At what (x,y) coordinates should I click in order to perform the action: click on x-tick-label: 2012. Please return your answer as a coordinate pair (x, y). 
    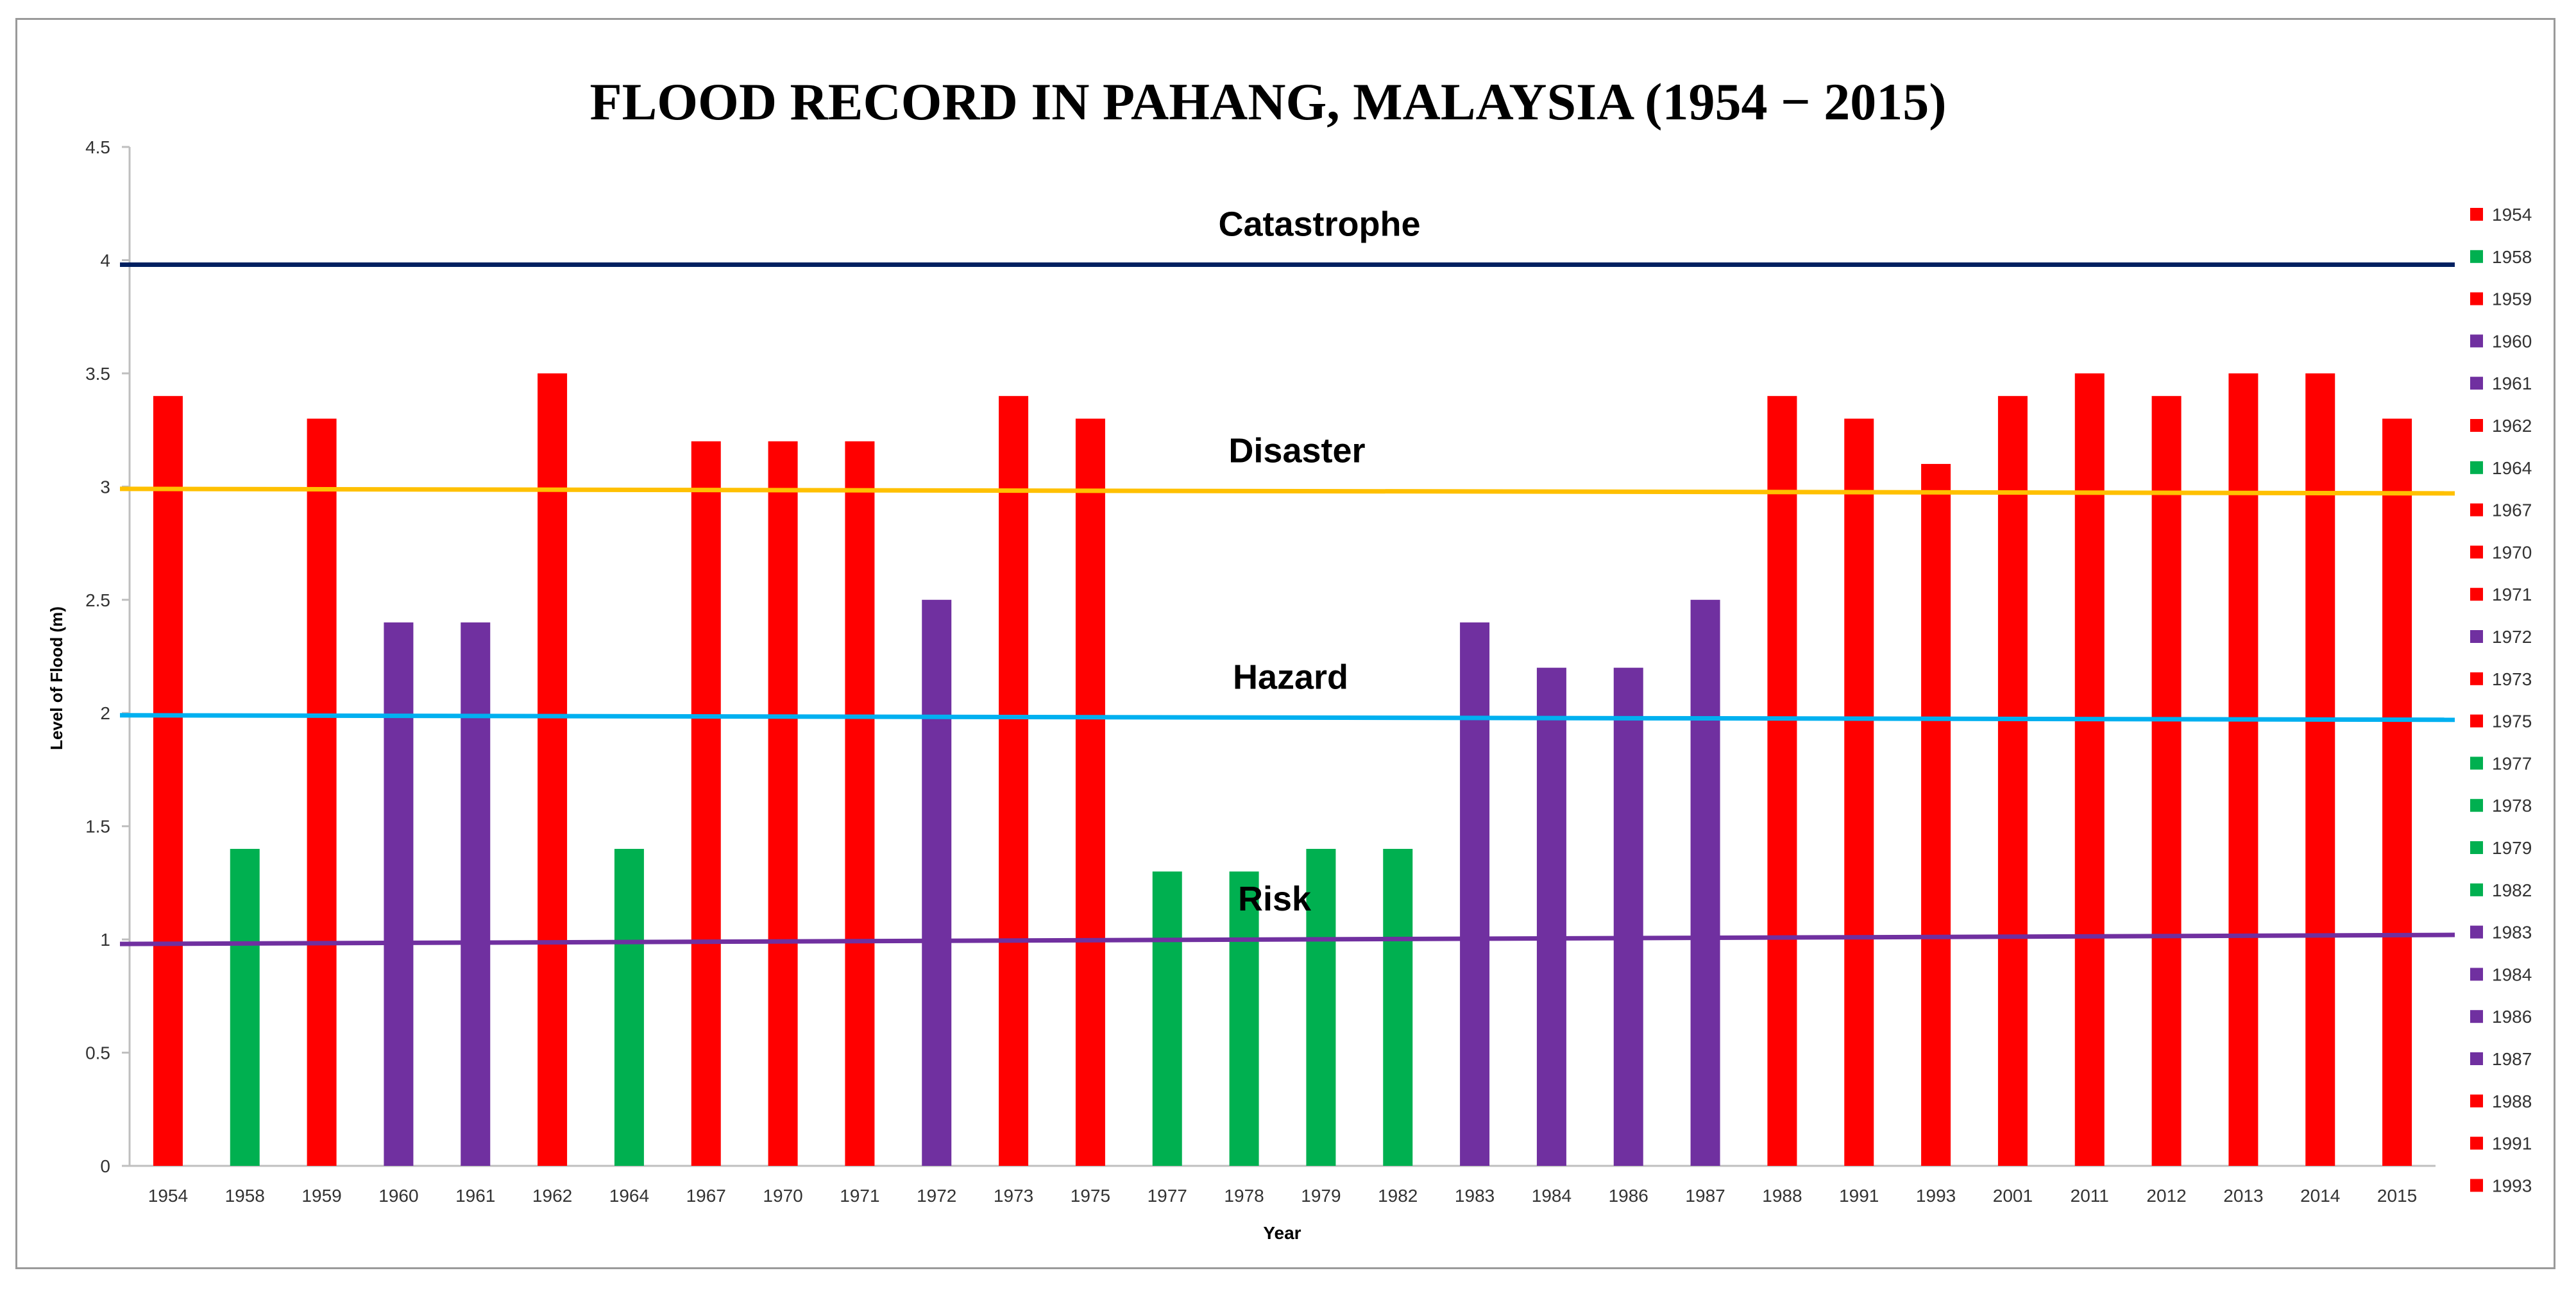
    Looking at the image, I should click on (2166, 1196).